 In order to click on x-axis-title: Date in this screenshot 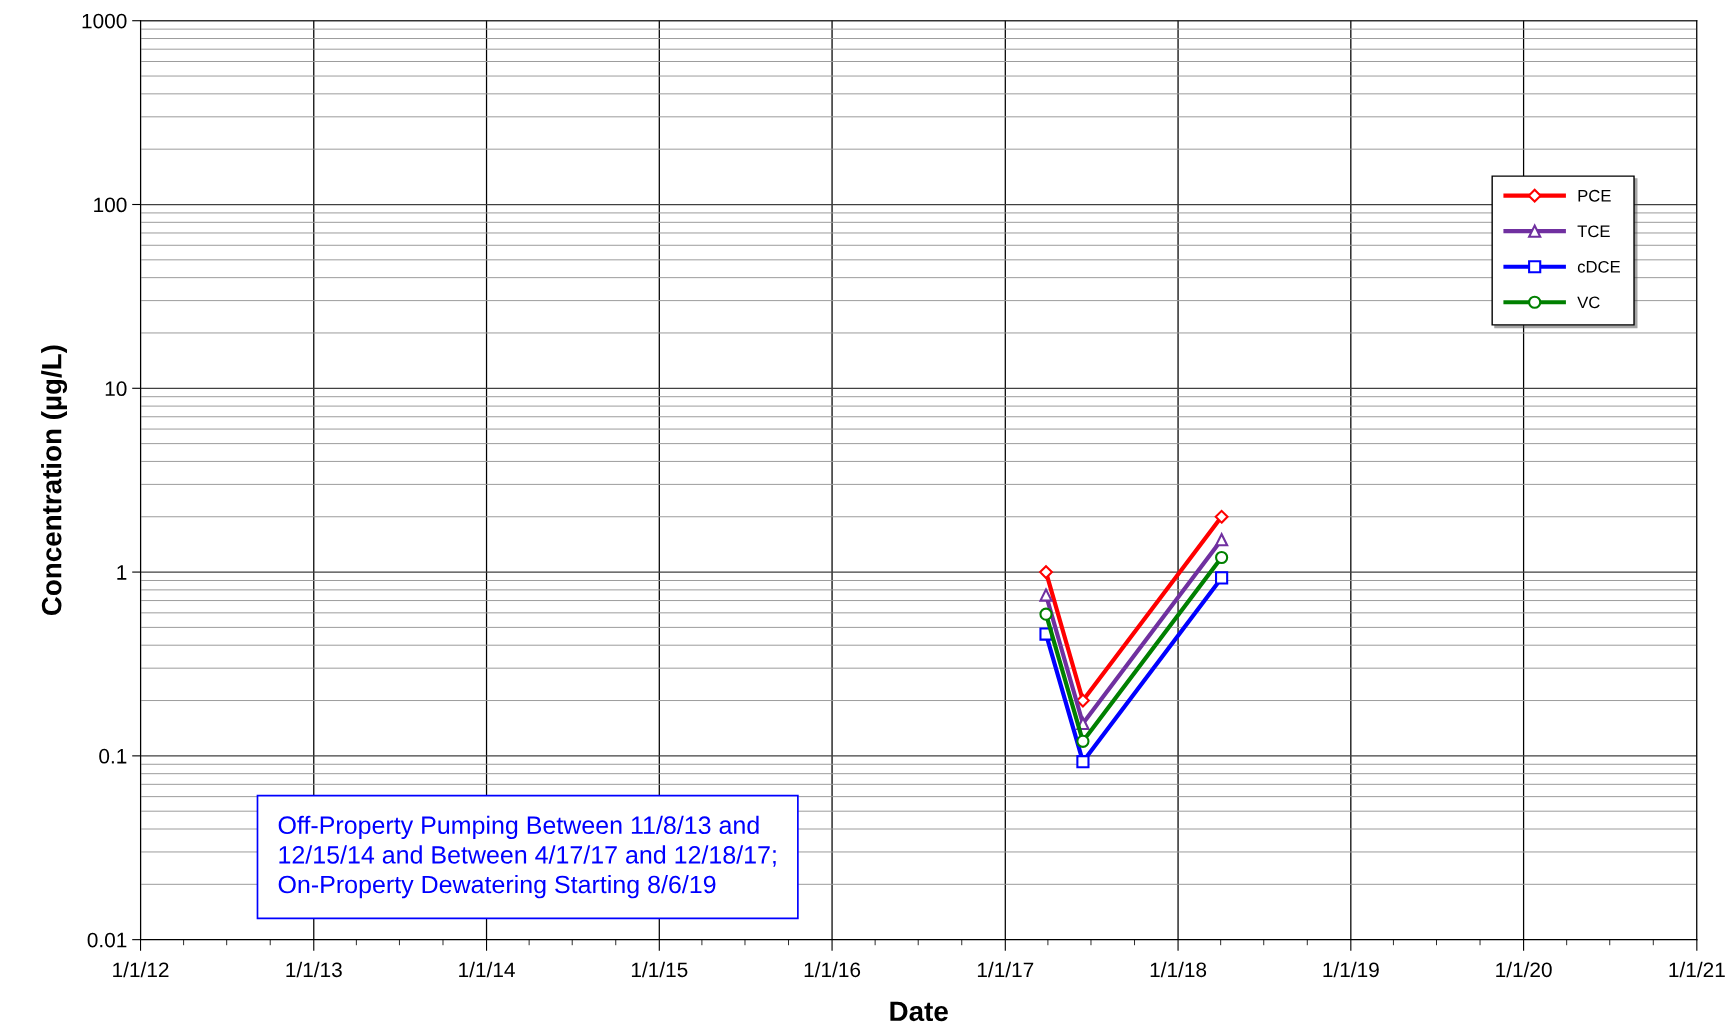, I will do `click(919, 1011)`.